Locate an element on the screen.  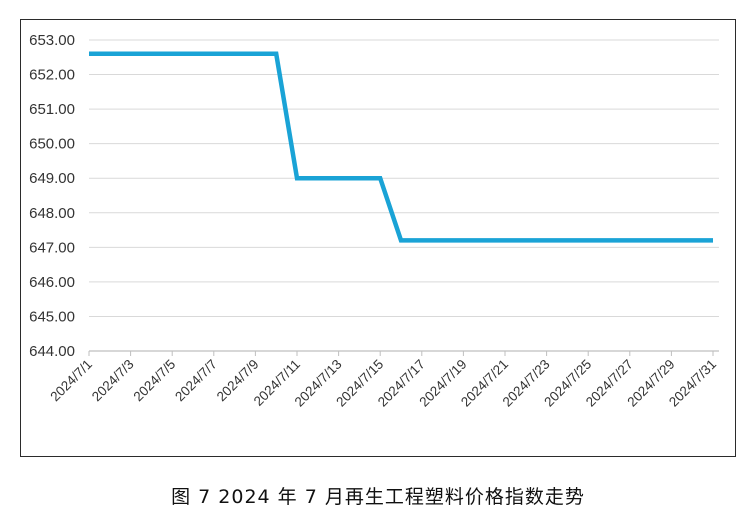
y-tick-label: 652.00 is located at coordinates (52, 75).